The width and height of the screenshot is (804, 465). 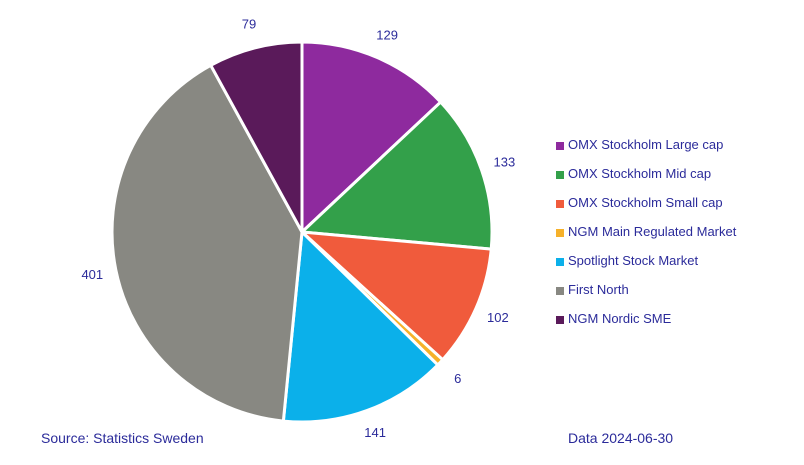 I want to click on pie-slice-omx-stockholm-small-cap, so click(x=396, y=296).